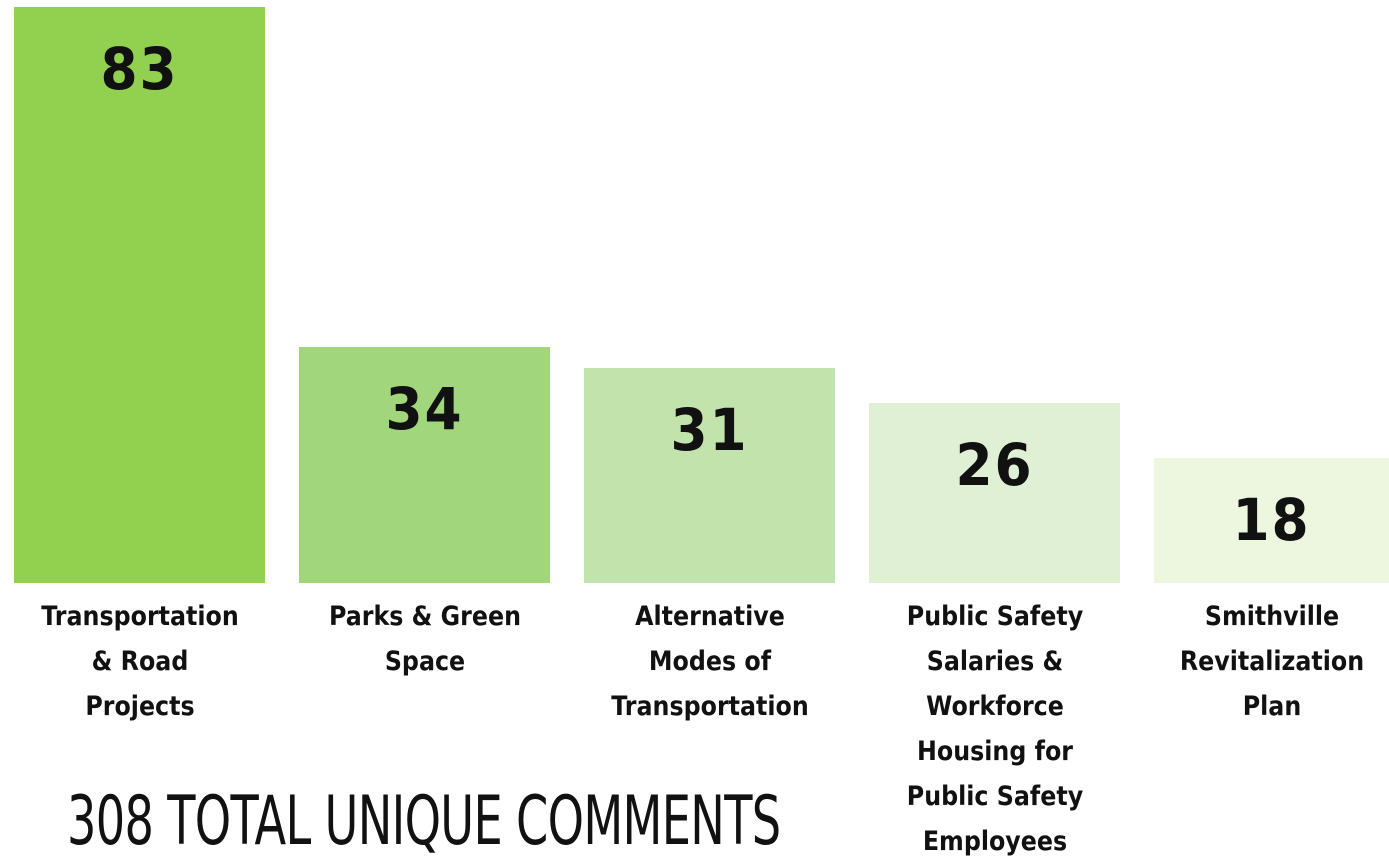 This screenshot has width=1389, height=864. What do you see at coordinates (424, 821) in the screenshot?
I see `total-comments: 308 TOTAL UNIQUE COMMENTS` at bounding box center [424, 821].